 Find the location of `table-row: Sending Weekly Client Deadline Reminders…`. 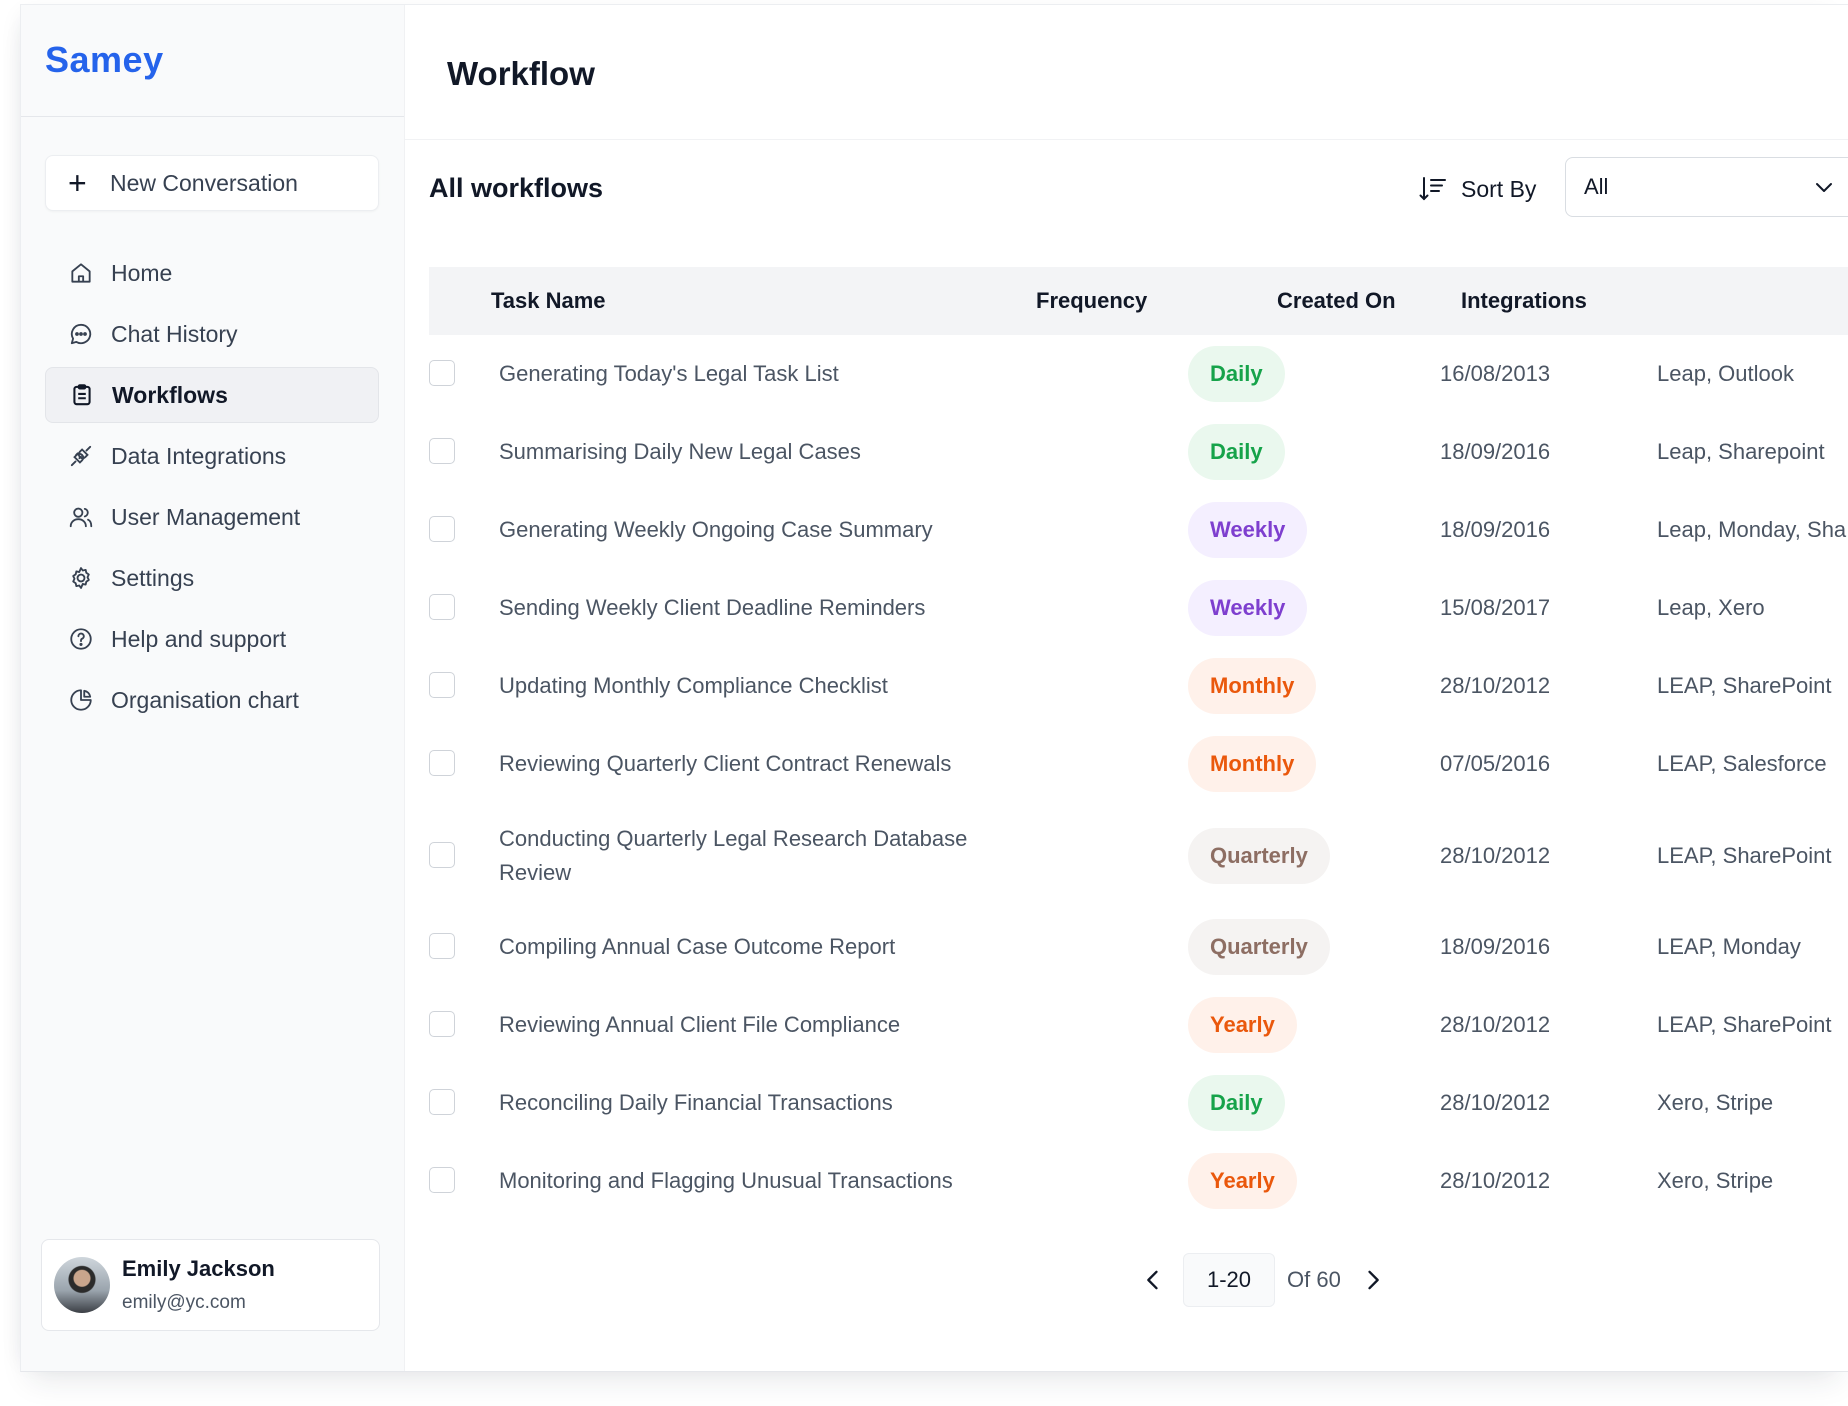

table-row: Sending Weekly Client Deadline Reminders… is located at coordinates (1138, 608).